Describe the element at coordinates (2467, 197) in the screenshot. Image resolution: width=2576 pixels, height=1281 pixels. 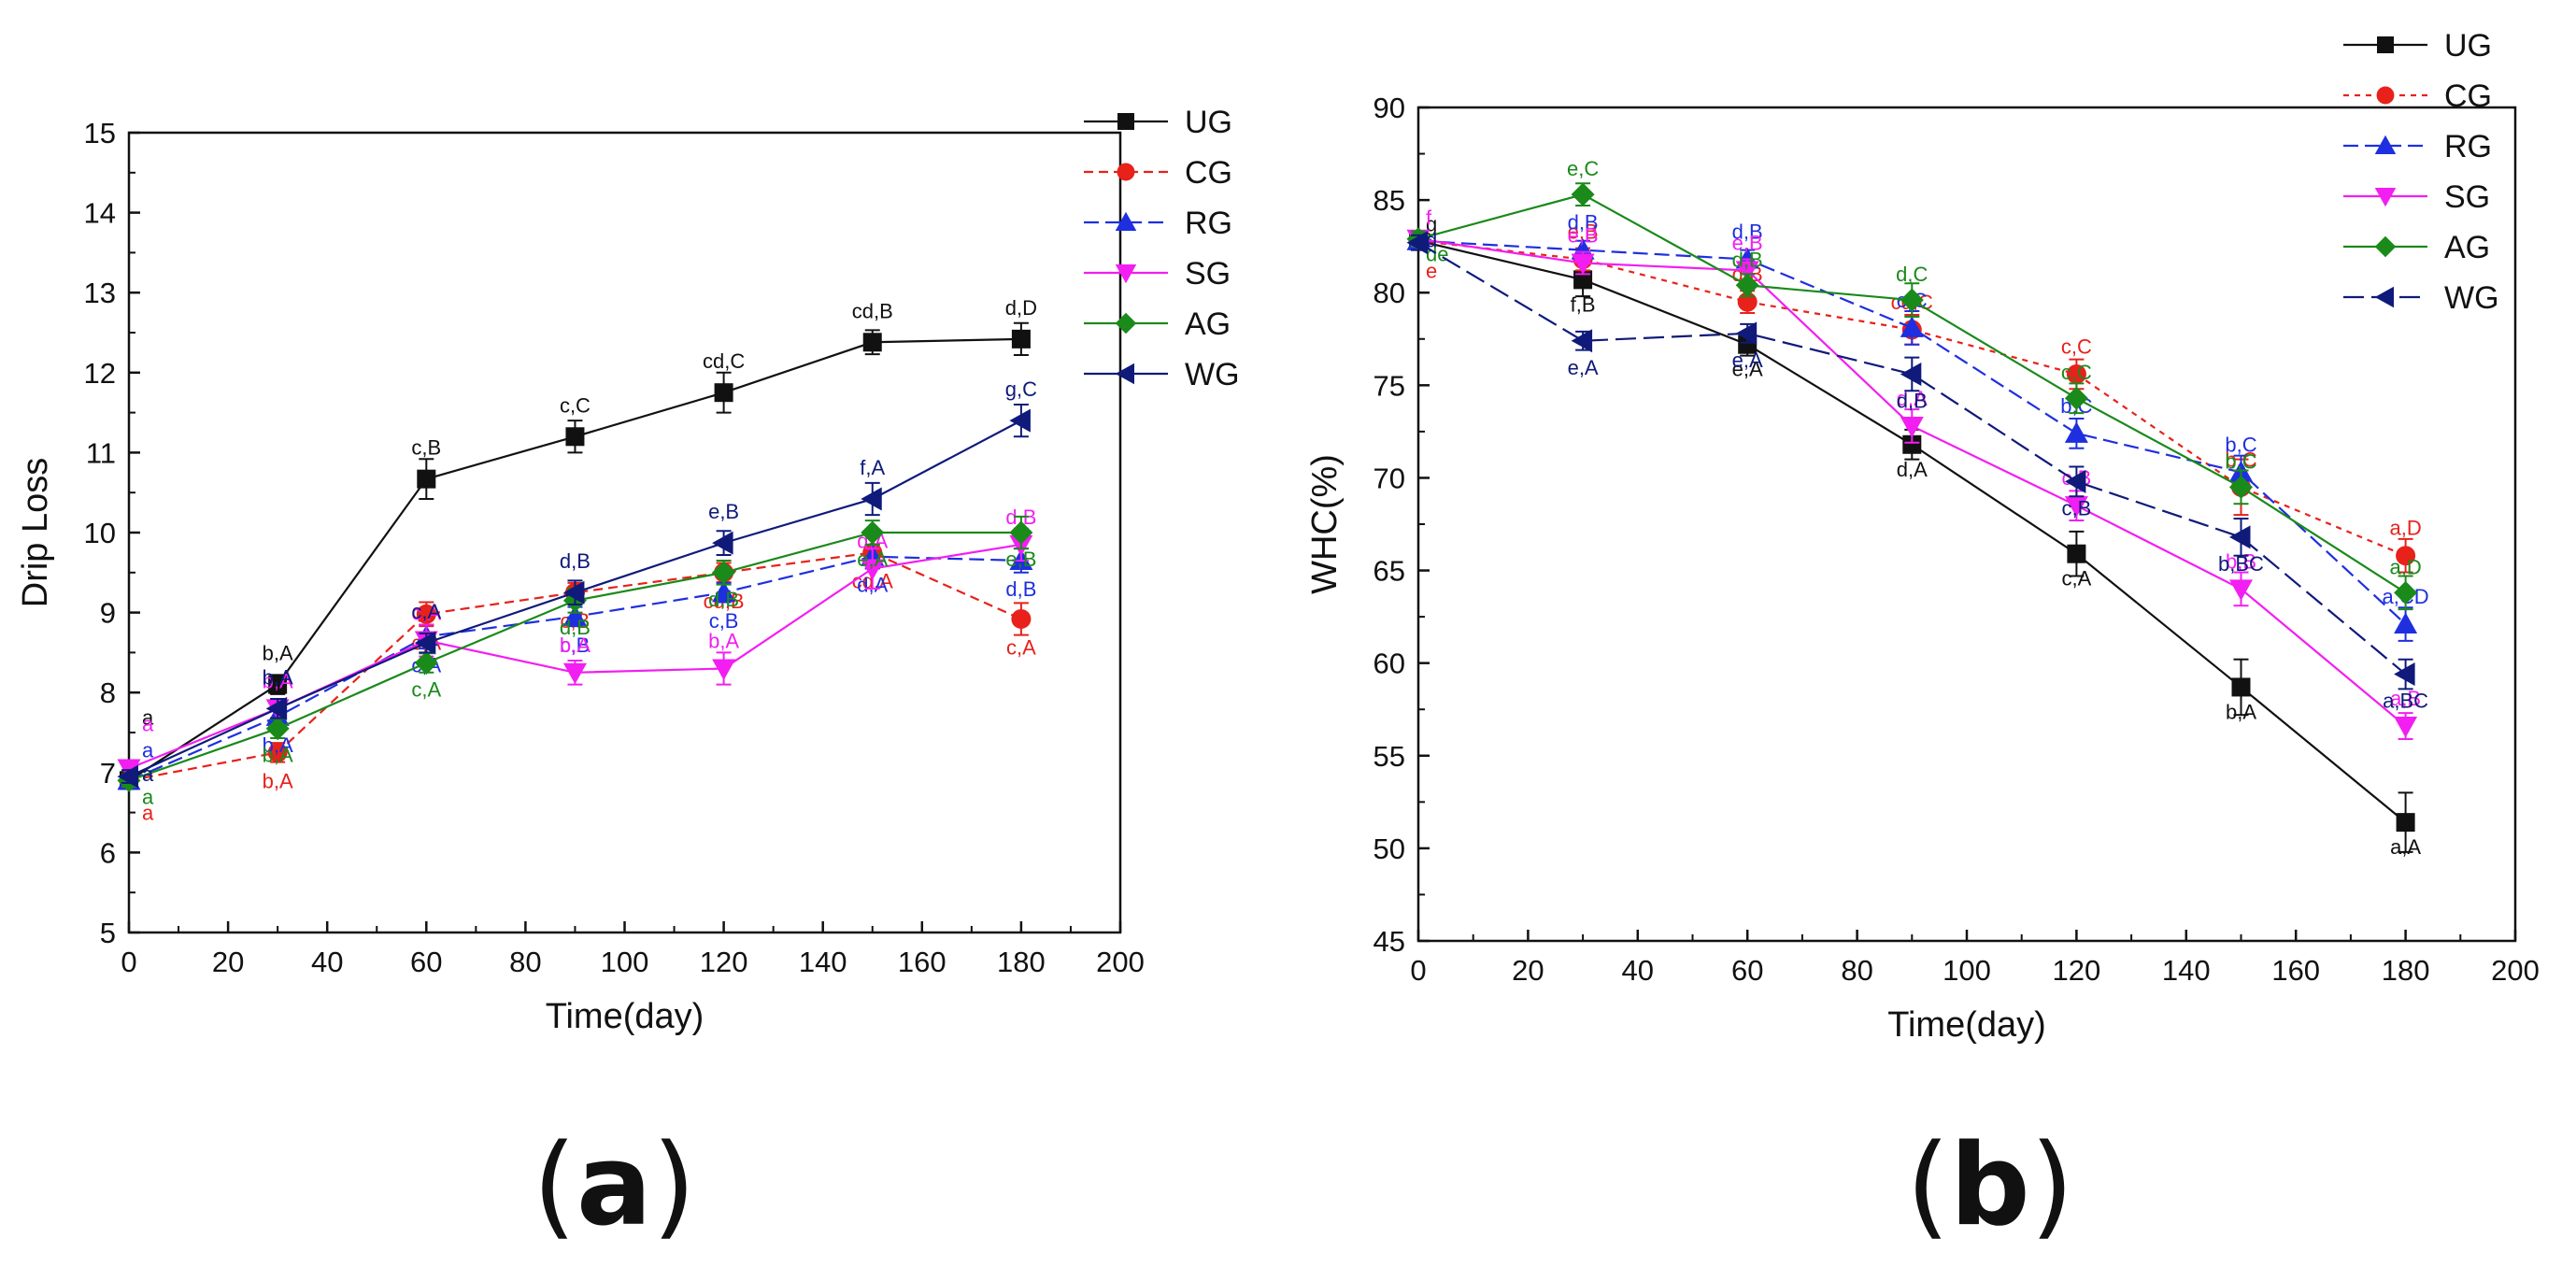
I see `legend-label: SG` at that location.